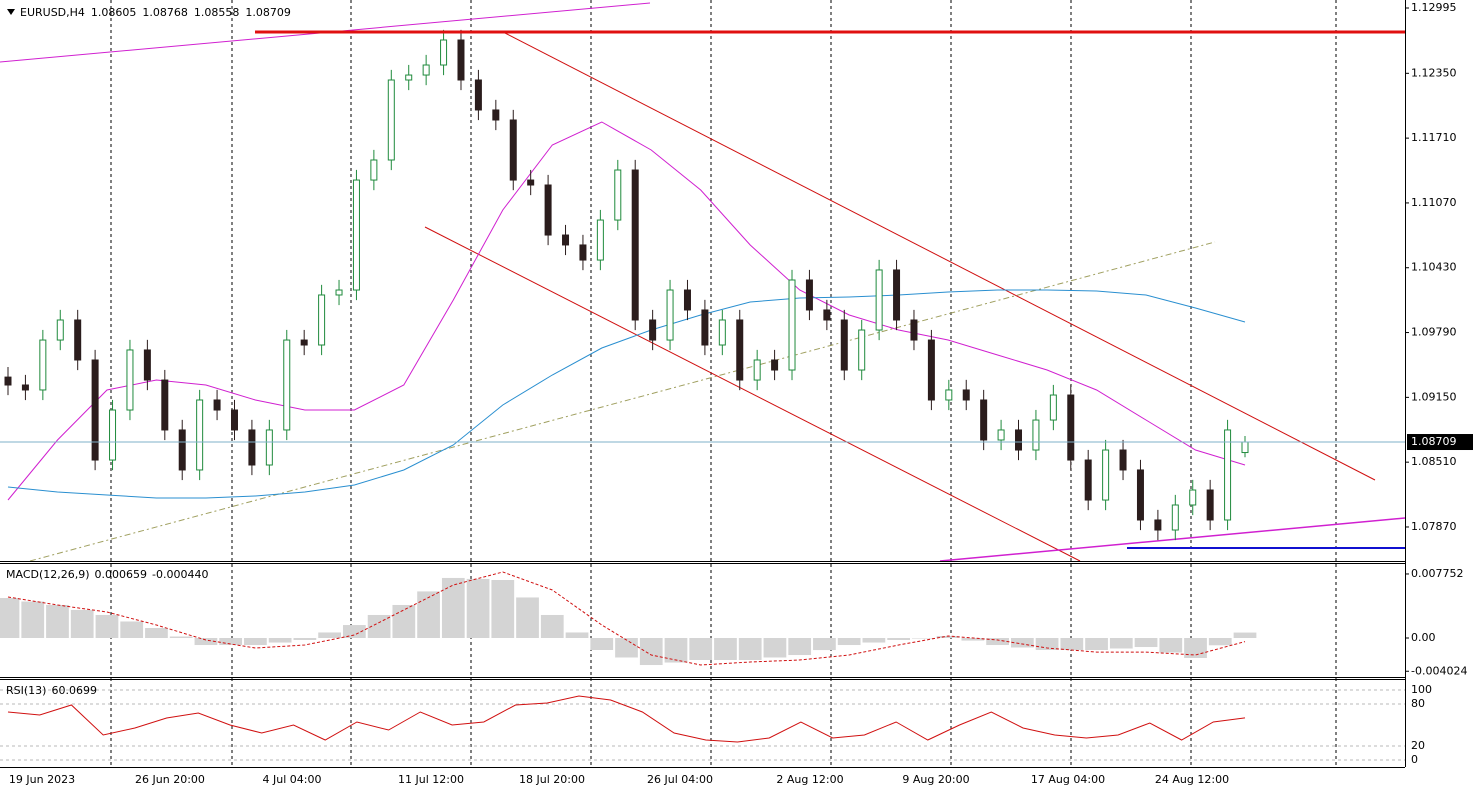  I want to click on x-tick-label: 24 Aug 12:00, so click(1192, 779).